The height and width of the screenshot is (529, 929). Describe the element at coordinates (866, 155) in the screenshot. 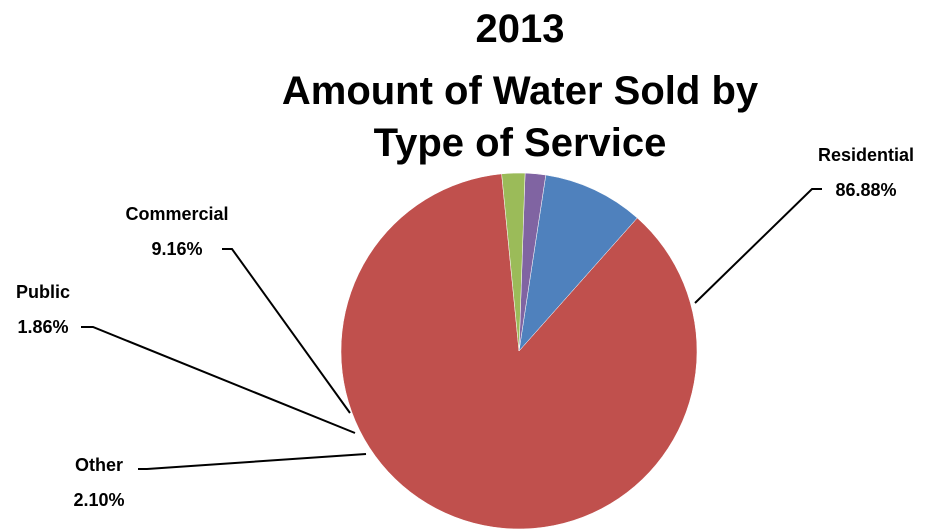

I see `slice-name-residential: Residential` at that location.